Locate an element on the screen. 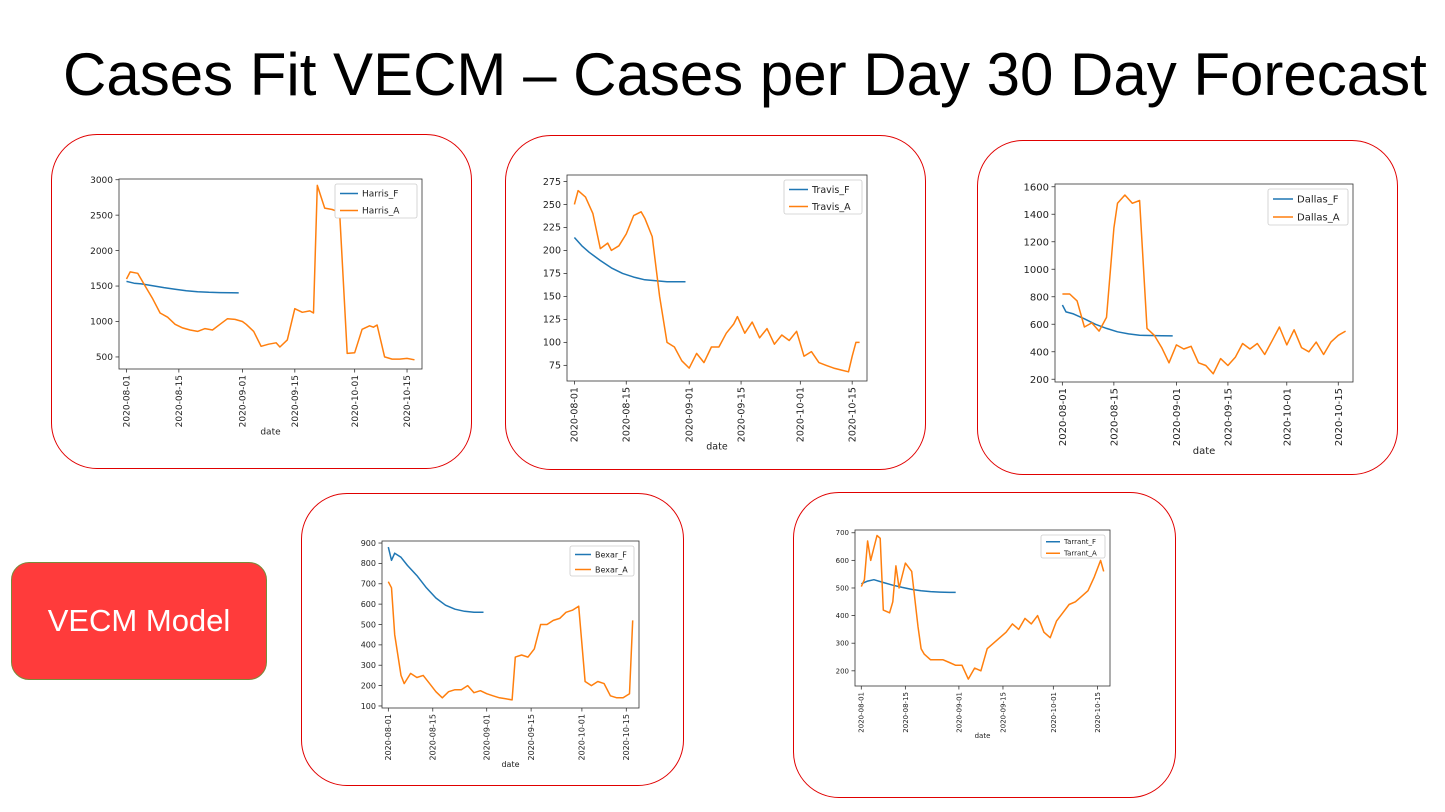 This screenshot has height=812, width=1445. harris-series-harris-a is located at coordinates (270, 272).